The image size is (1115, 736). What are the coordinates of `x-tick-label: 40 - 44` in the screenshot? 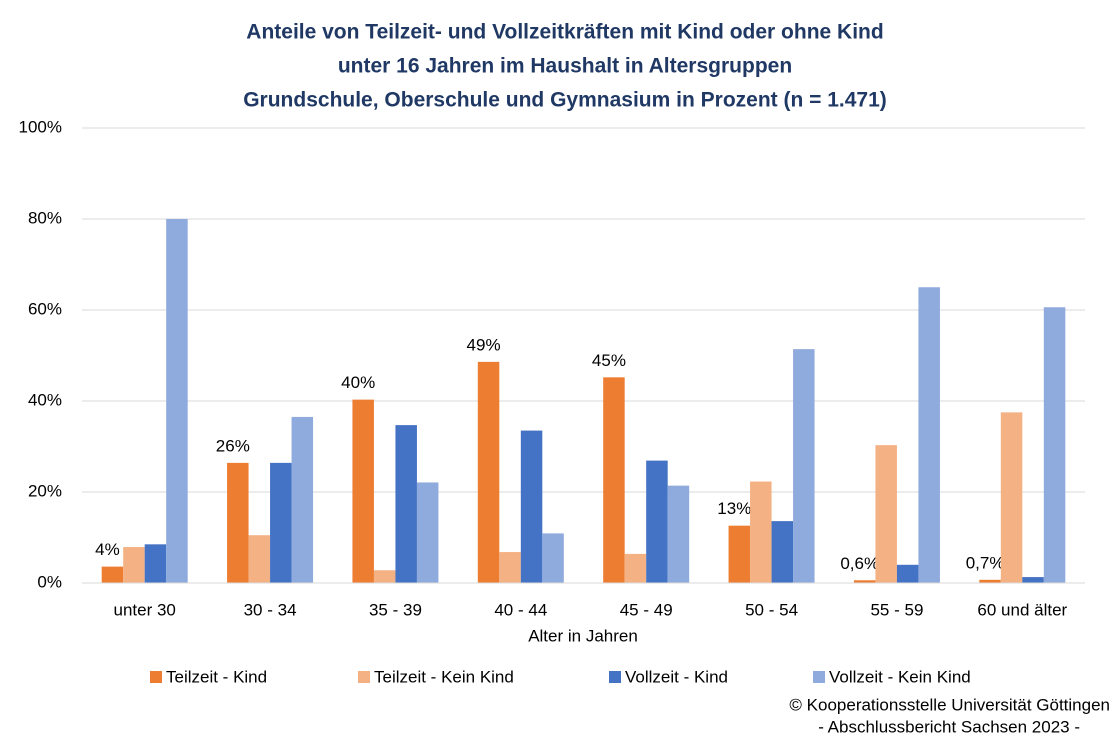 It's located at (520, 609).